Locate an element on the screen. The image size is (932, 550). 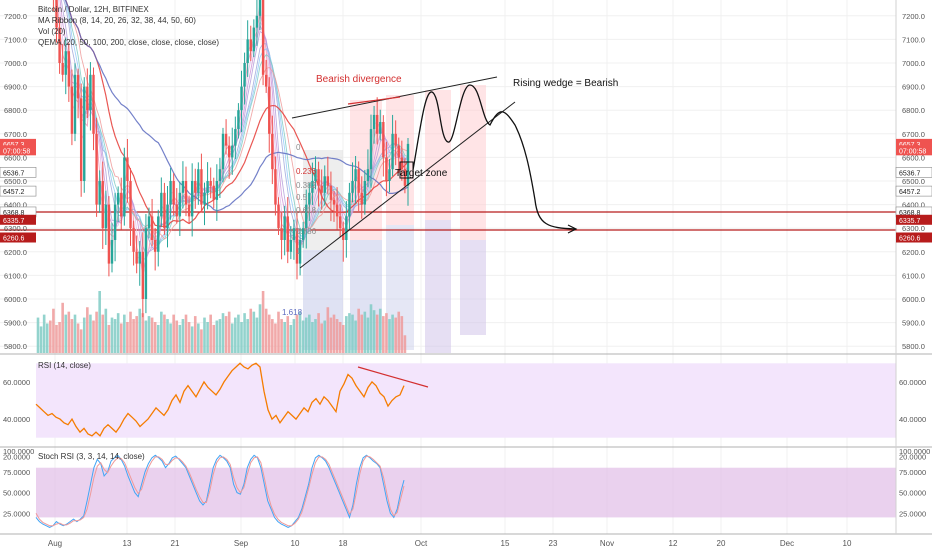
rsi-tick-label: 40.0000 is located at coordinates (912, 419).